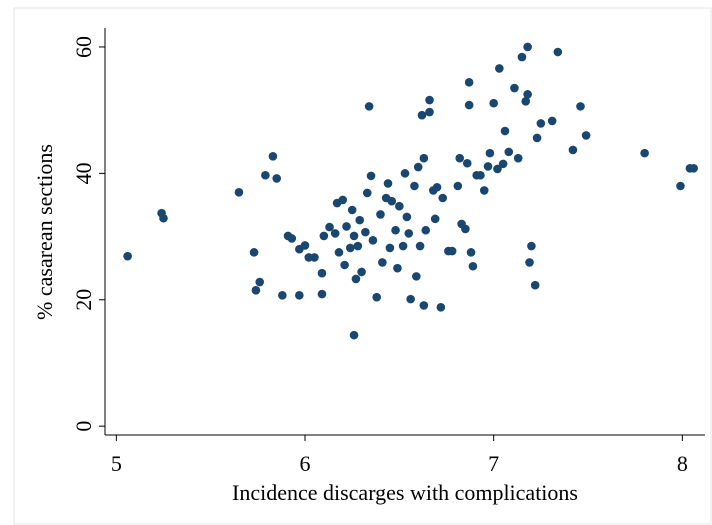 This screenshot has height=525, width=712. Describe the element at coordinates (405, 492) in the screenshot. I see `x-axis-title: Incidence discarges with complications` at that location.